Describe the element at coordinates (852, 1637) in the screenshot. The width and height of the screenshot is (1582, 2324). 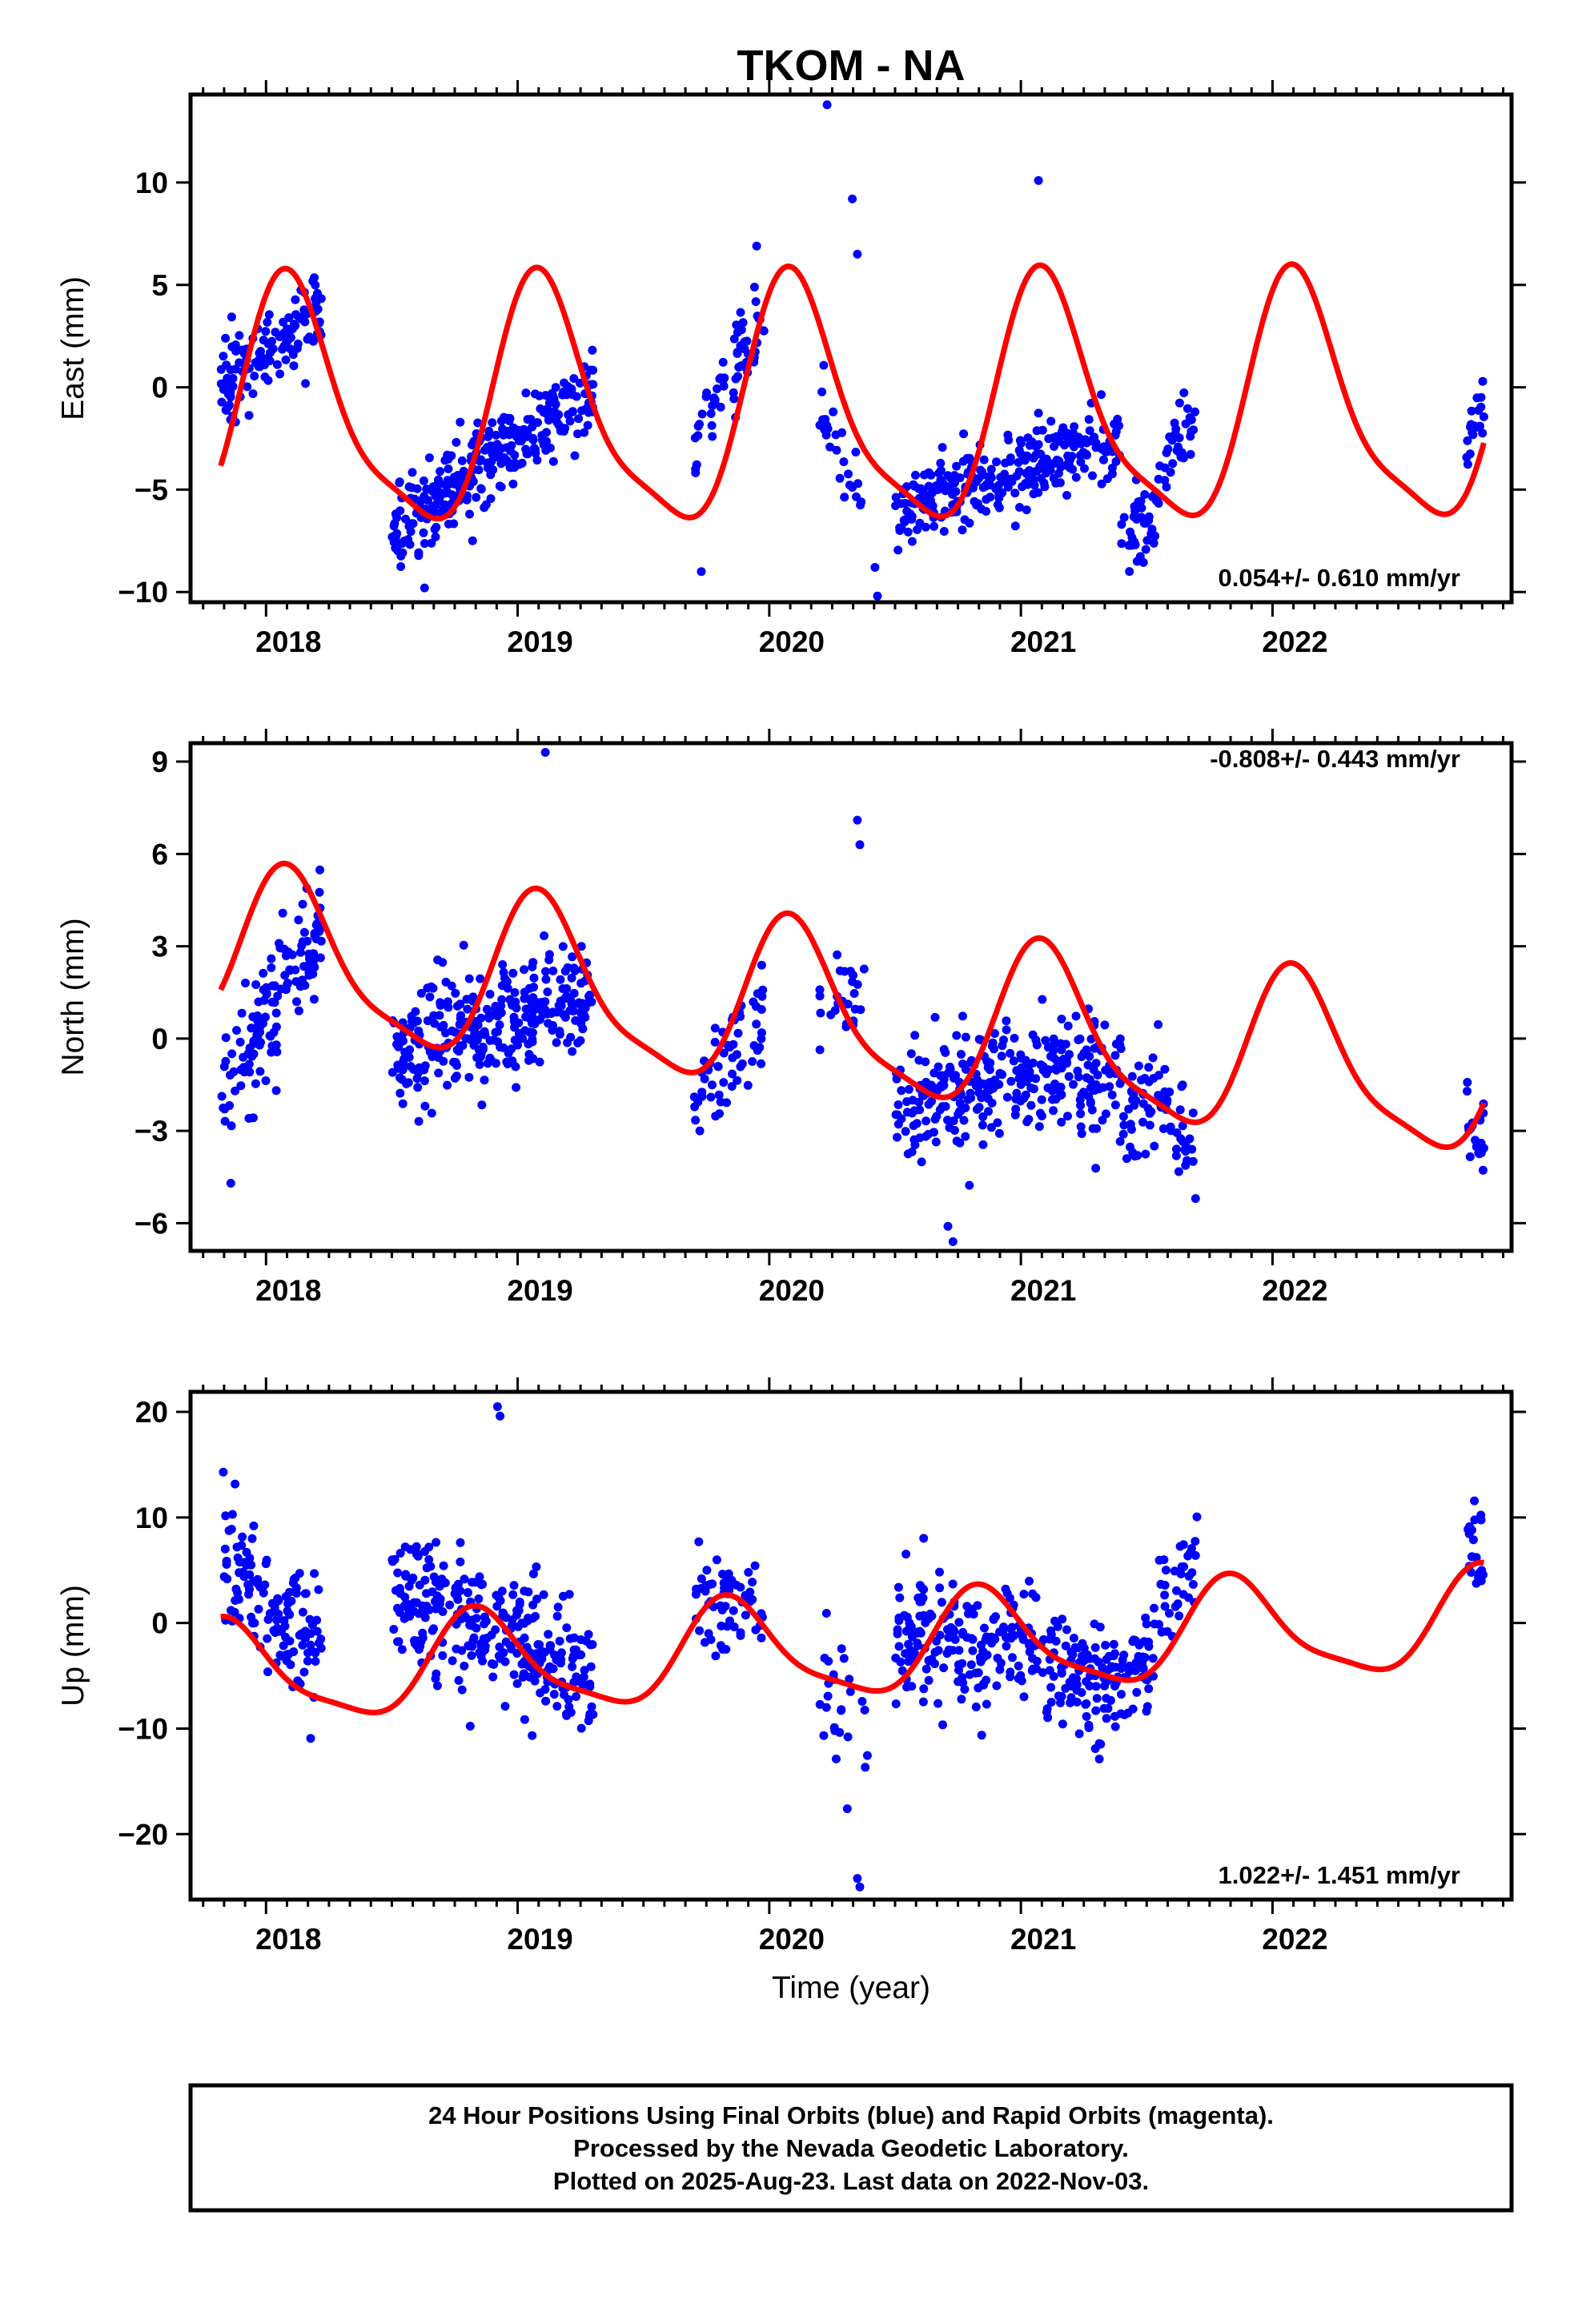
I see `up-model-curve` at that location.